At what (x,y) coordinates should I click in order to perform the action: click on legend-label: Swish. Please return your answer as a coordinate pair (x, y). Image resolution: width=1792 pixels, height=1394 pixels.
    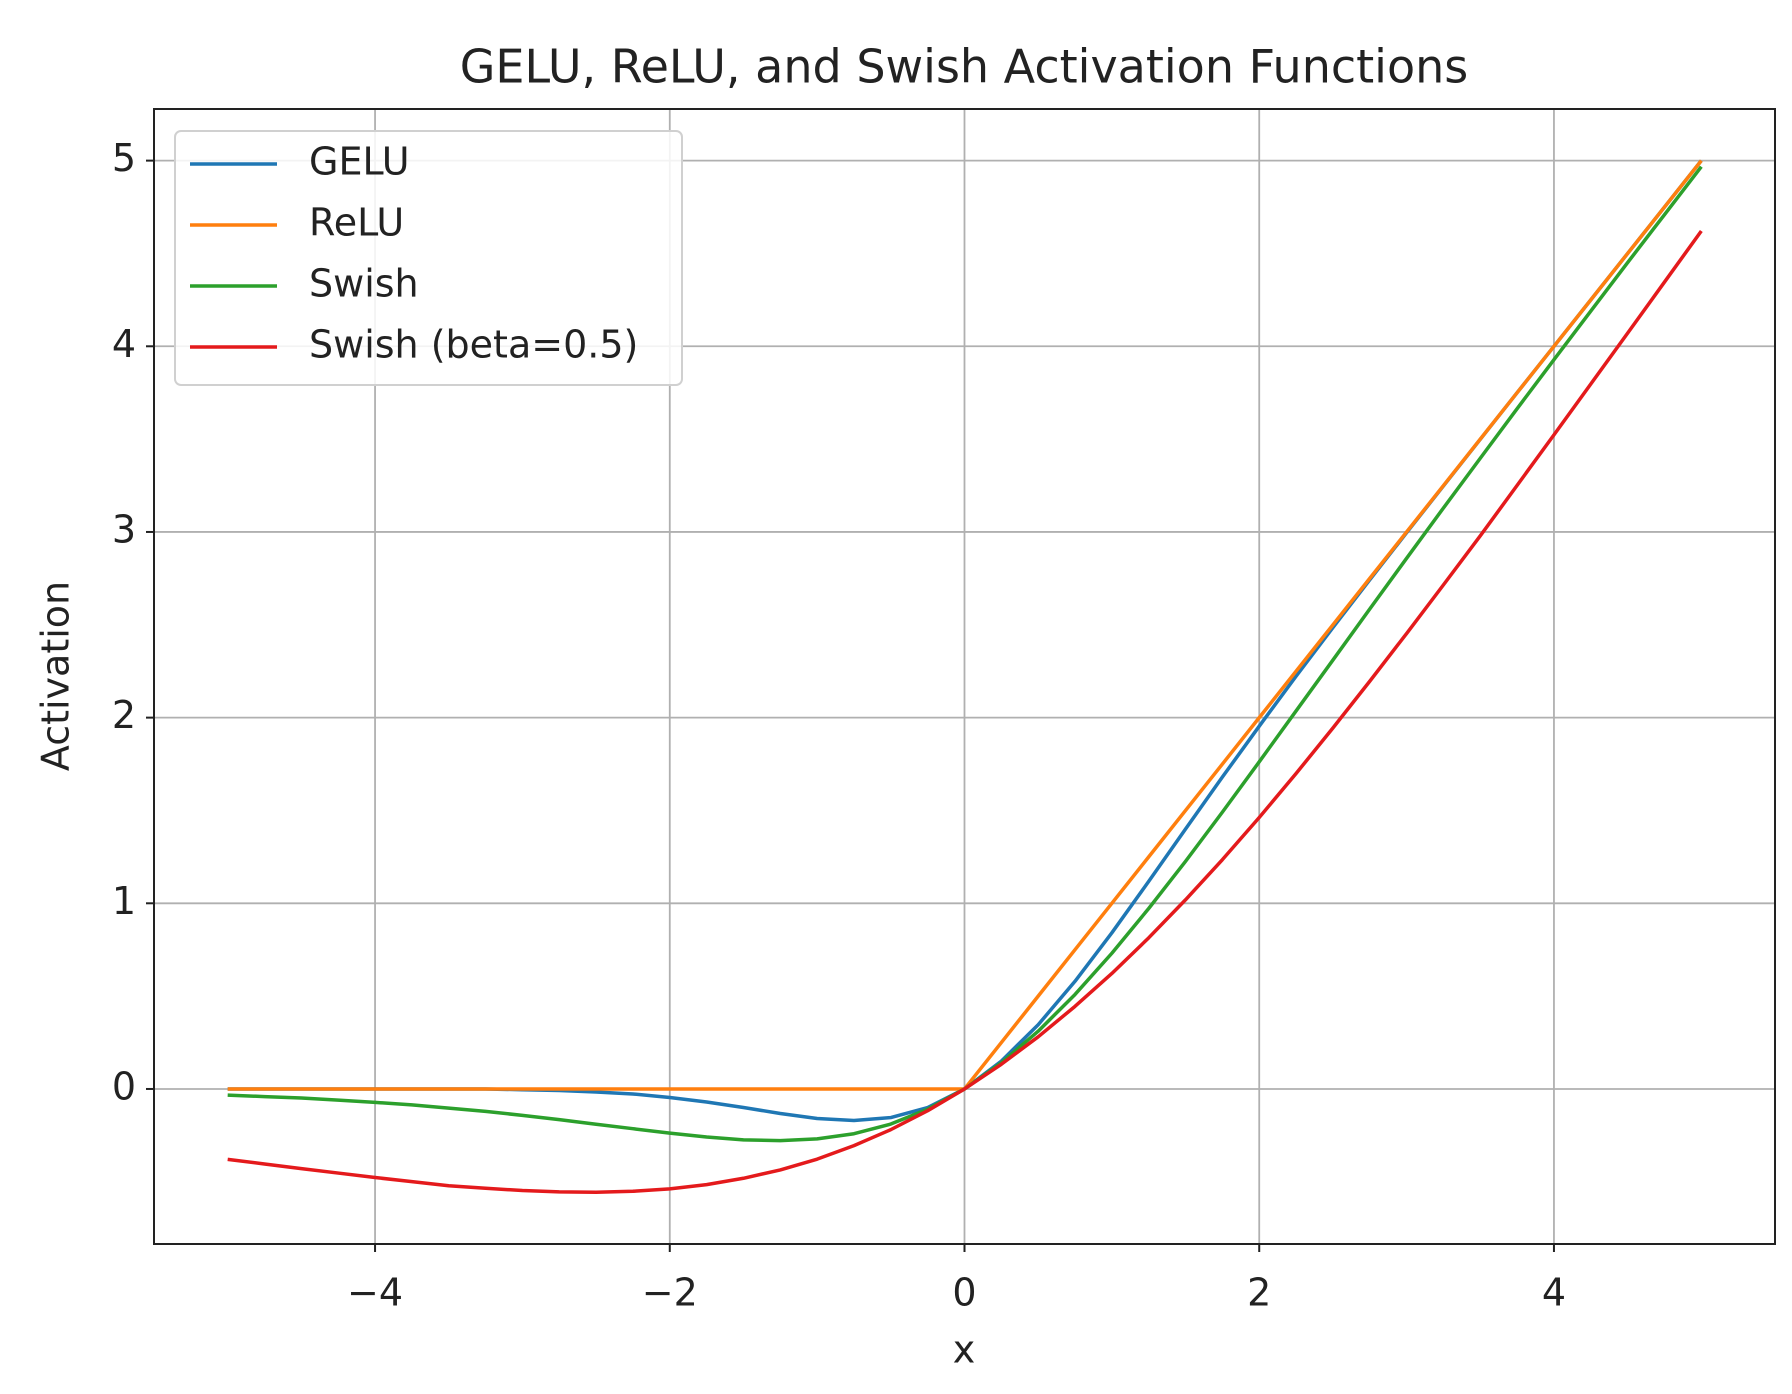
    Looking at the image, I should click on (364, 284).